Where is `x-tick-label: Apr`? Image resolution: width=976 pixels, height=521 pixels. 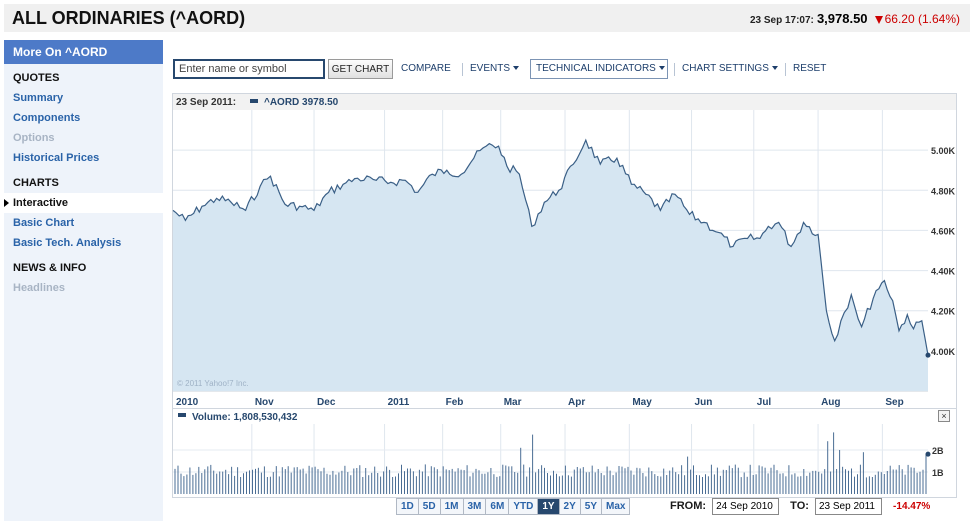
x-tick-label: Apr is located at coordinates (576, 402).